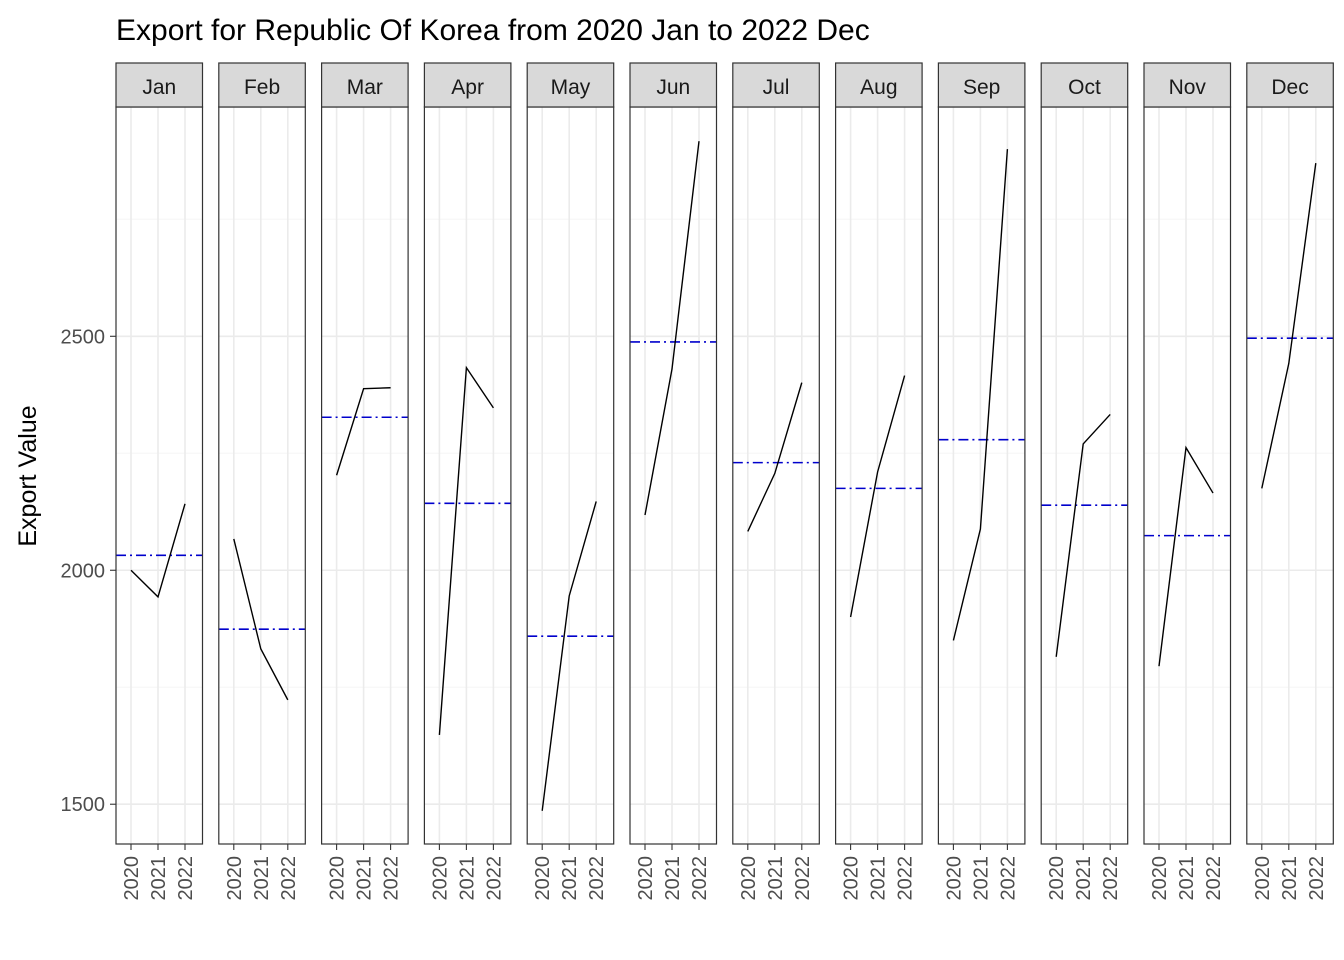  I want to click on facet-jul: Jul 2020 2021 2022, so click(776, 481).